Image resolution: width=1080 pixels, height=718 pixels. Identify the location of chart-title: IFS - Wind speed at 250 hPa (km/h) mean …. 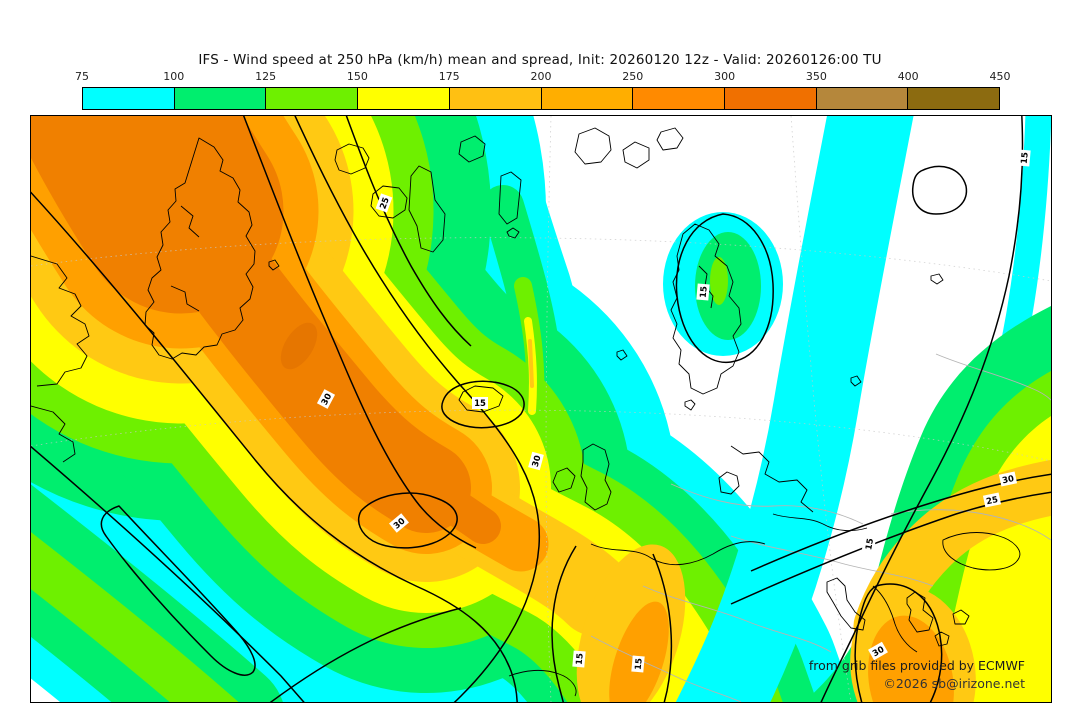
(540, 60).